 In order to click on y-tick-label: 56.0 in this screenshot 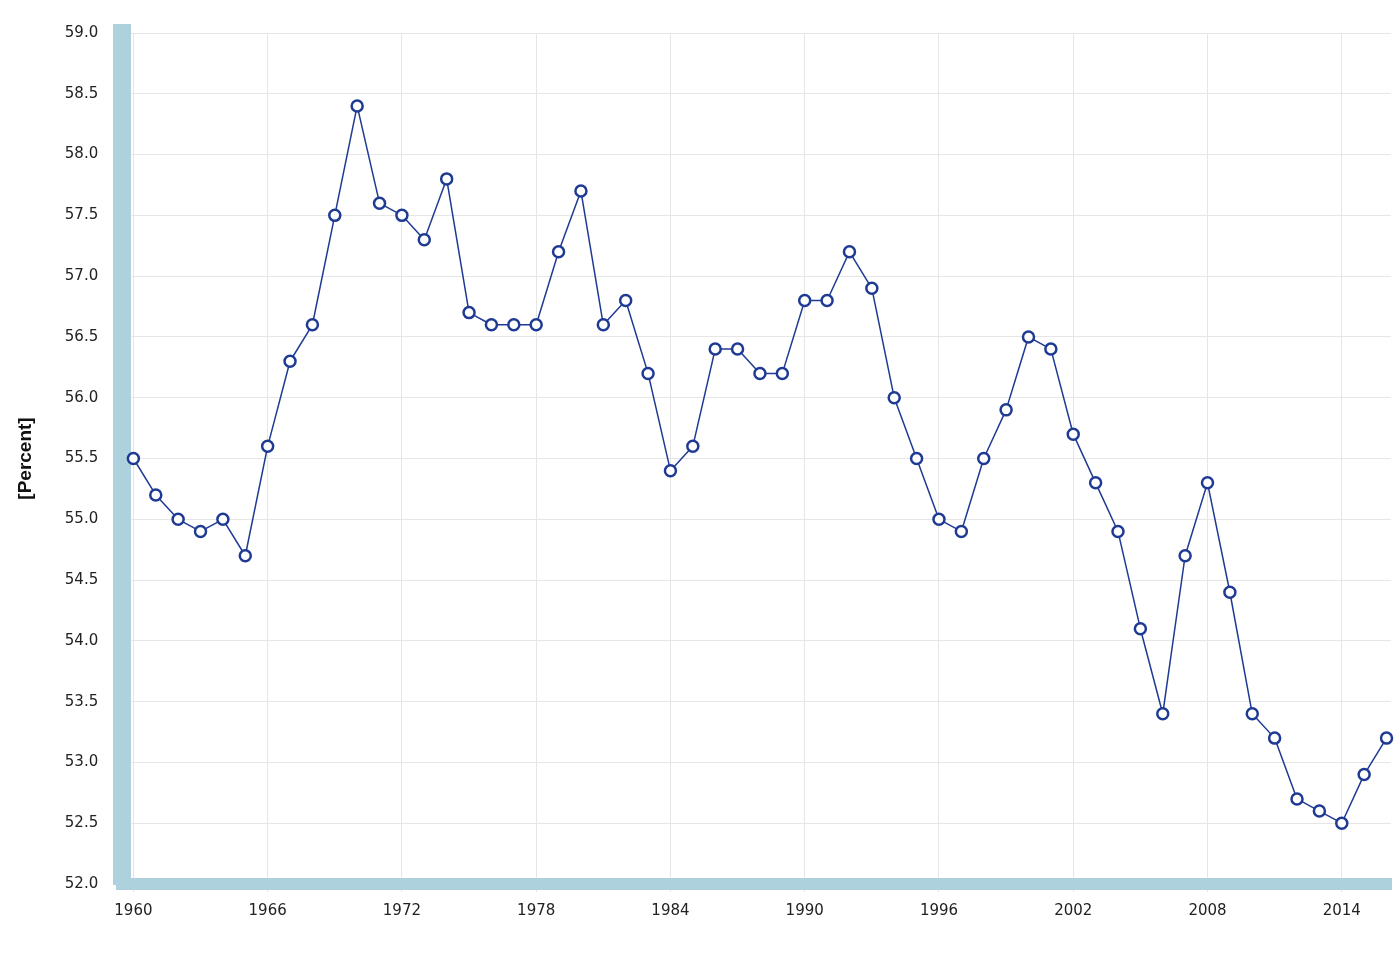, I will do `click(81, 396)`.